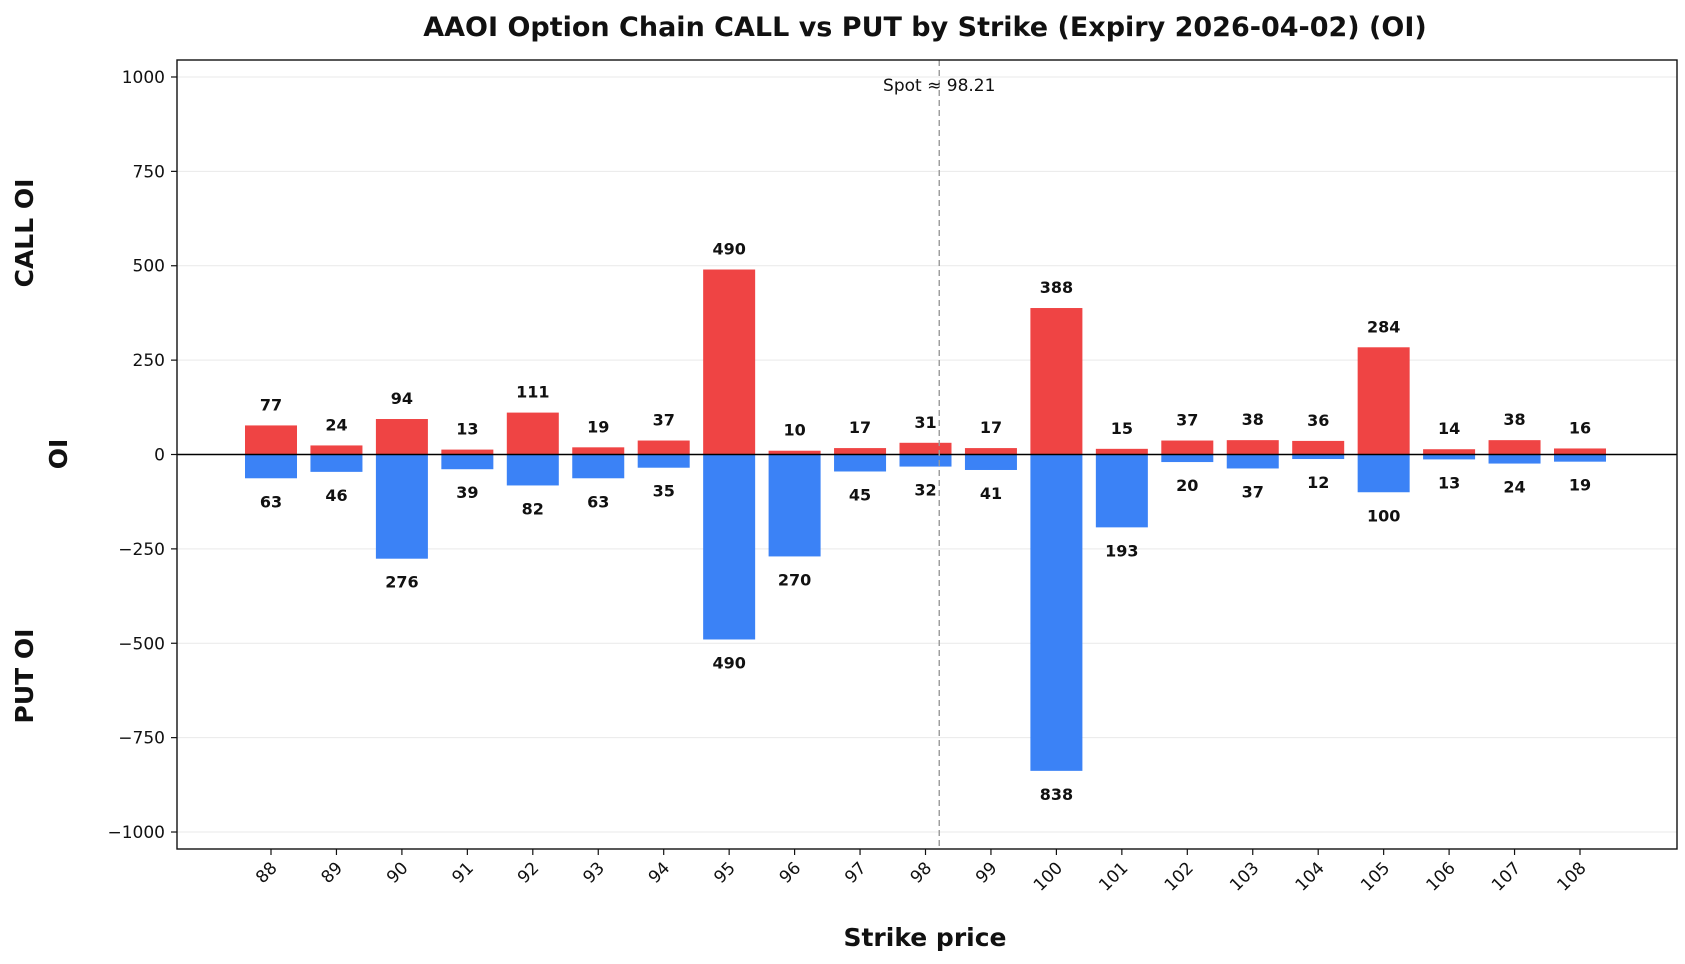 Image resolution: width=1685 pixels, height=964 pixels. I want to click on put-bar-label: 193, so click(1121, 550).